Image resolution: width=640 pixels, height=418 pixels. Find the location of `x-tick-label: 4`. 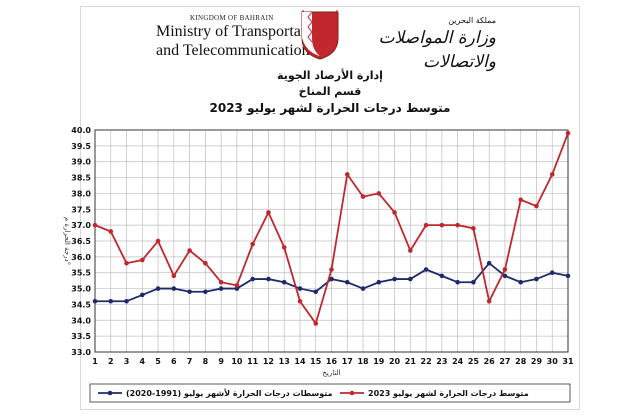

x-tick-label: 4 is located at coordinates (143, 361).